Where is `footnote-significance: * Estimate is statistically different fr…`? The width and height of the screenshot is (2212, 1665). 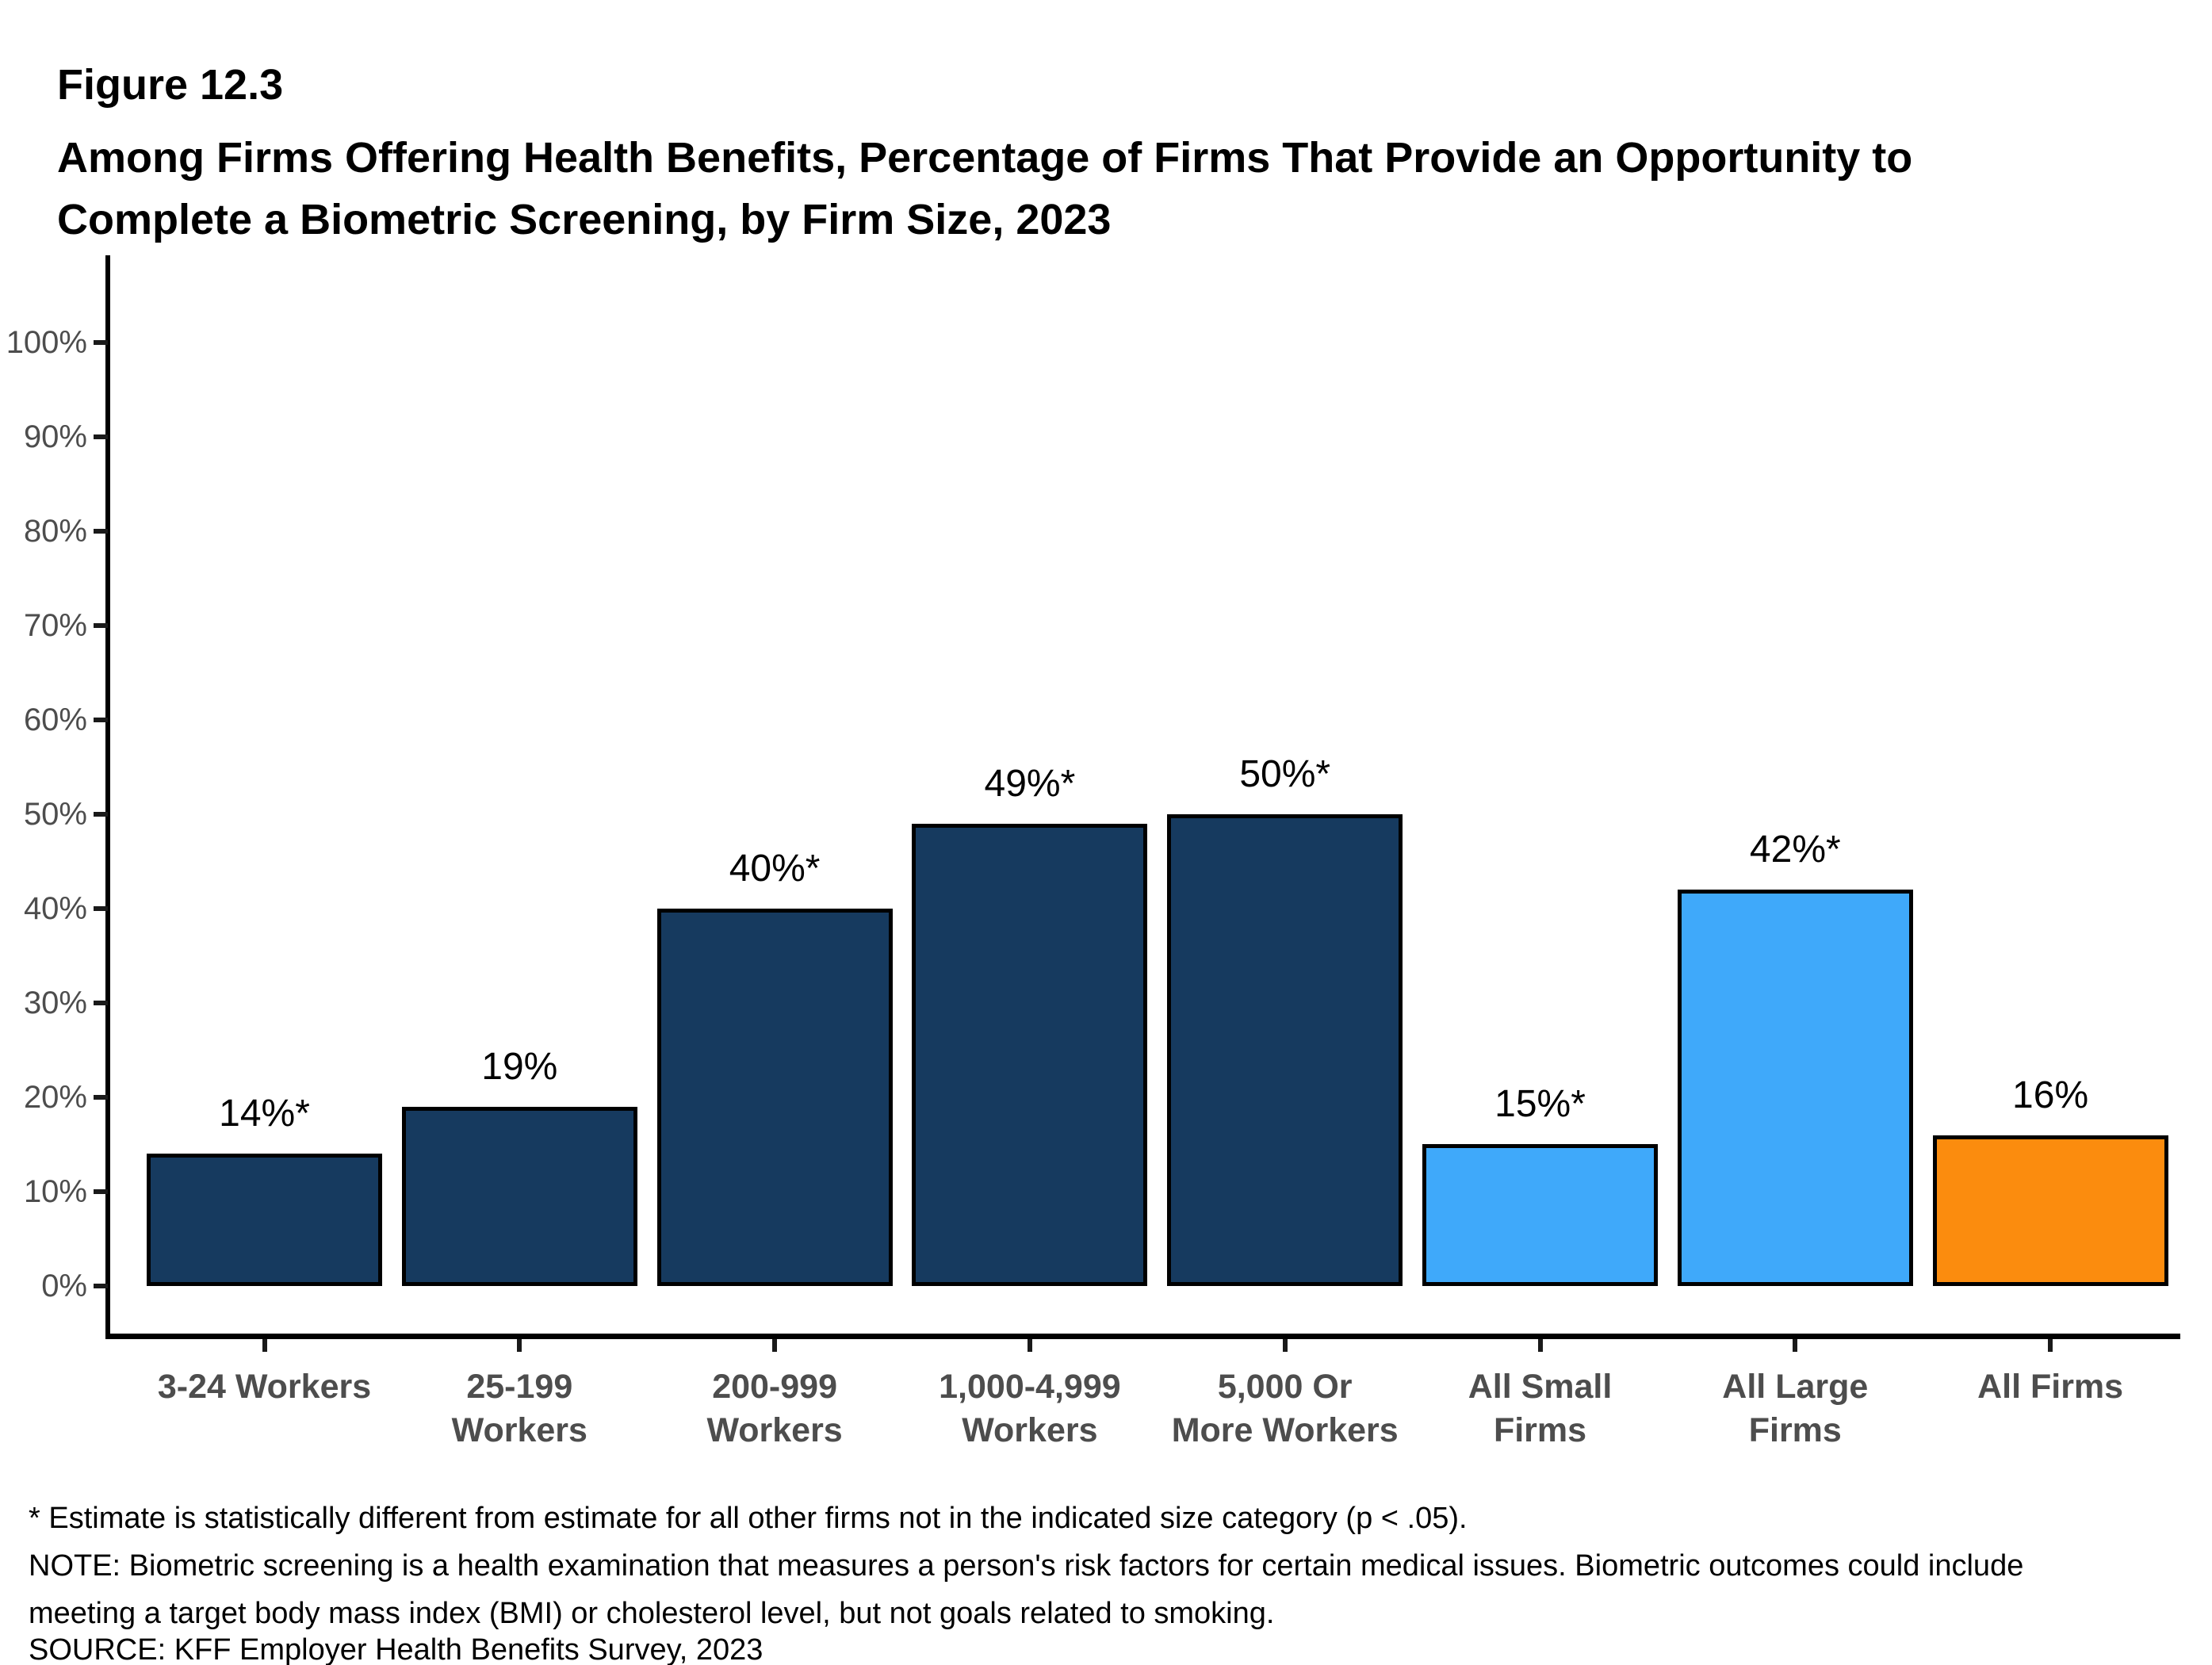 footnote-significance: * Estimate is statistically different fr… is located at coordinates (748, 1518).